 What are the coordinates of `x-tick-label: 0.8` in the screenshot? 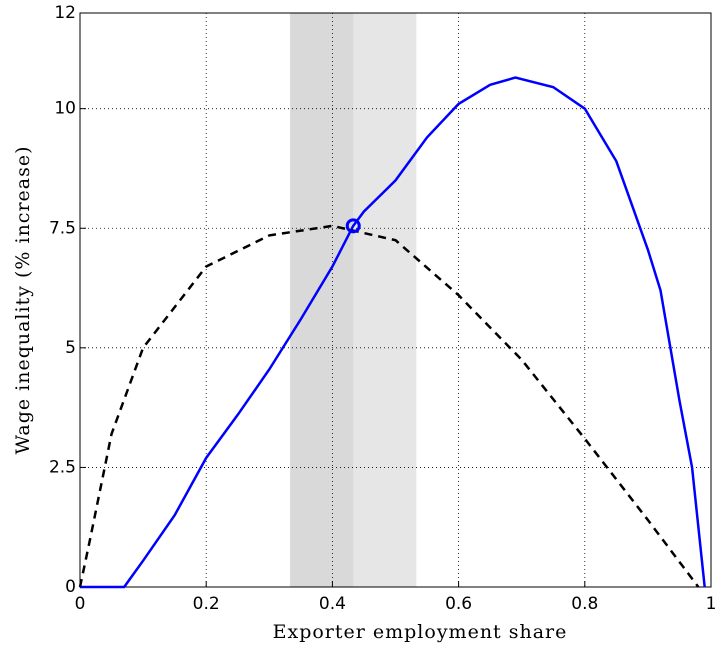 It's located at (584, 604).